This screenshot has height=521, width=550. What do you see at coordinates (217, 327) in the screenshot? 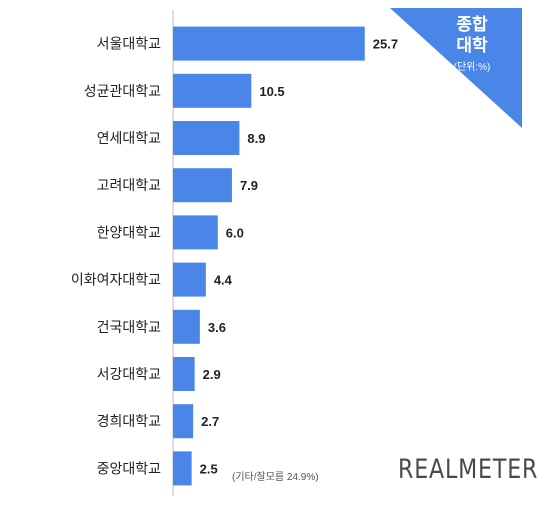
I see `data-label: 3.6` at bounding box center [217, 327].